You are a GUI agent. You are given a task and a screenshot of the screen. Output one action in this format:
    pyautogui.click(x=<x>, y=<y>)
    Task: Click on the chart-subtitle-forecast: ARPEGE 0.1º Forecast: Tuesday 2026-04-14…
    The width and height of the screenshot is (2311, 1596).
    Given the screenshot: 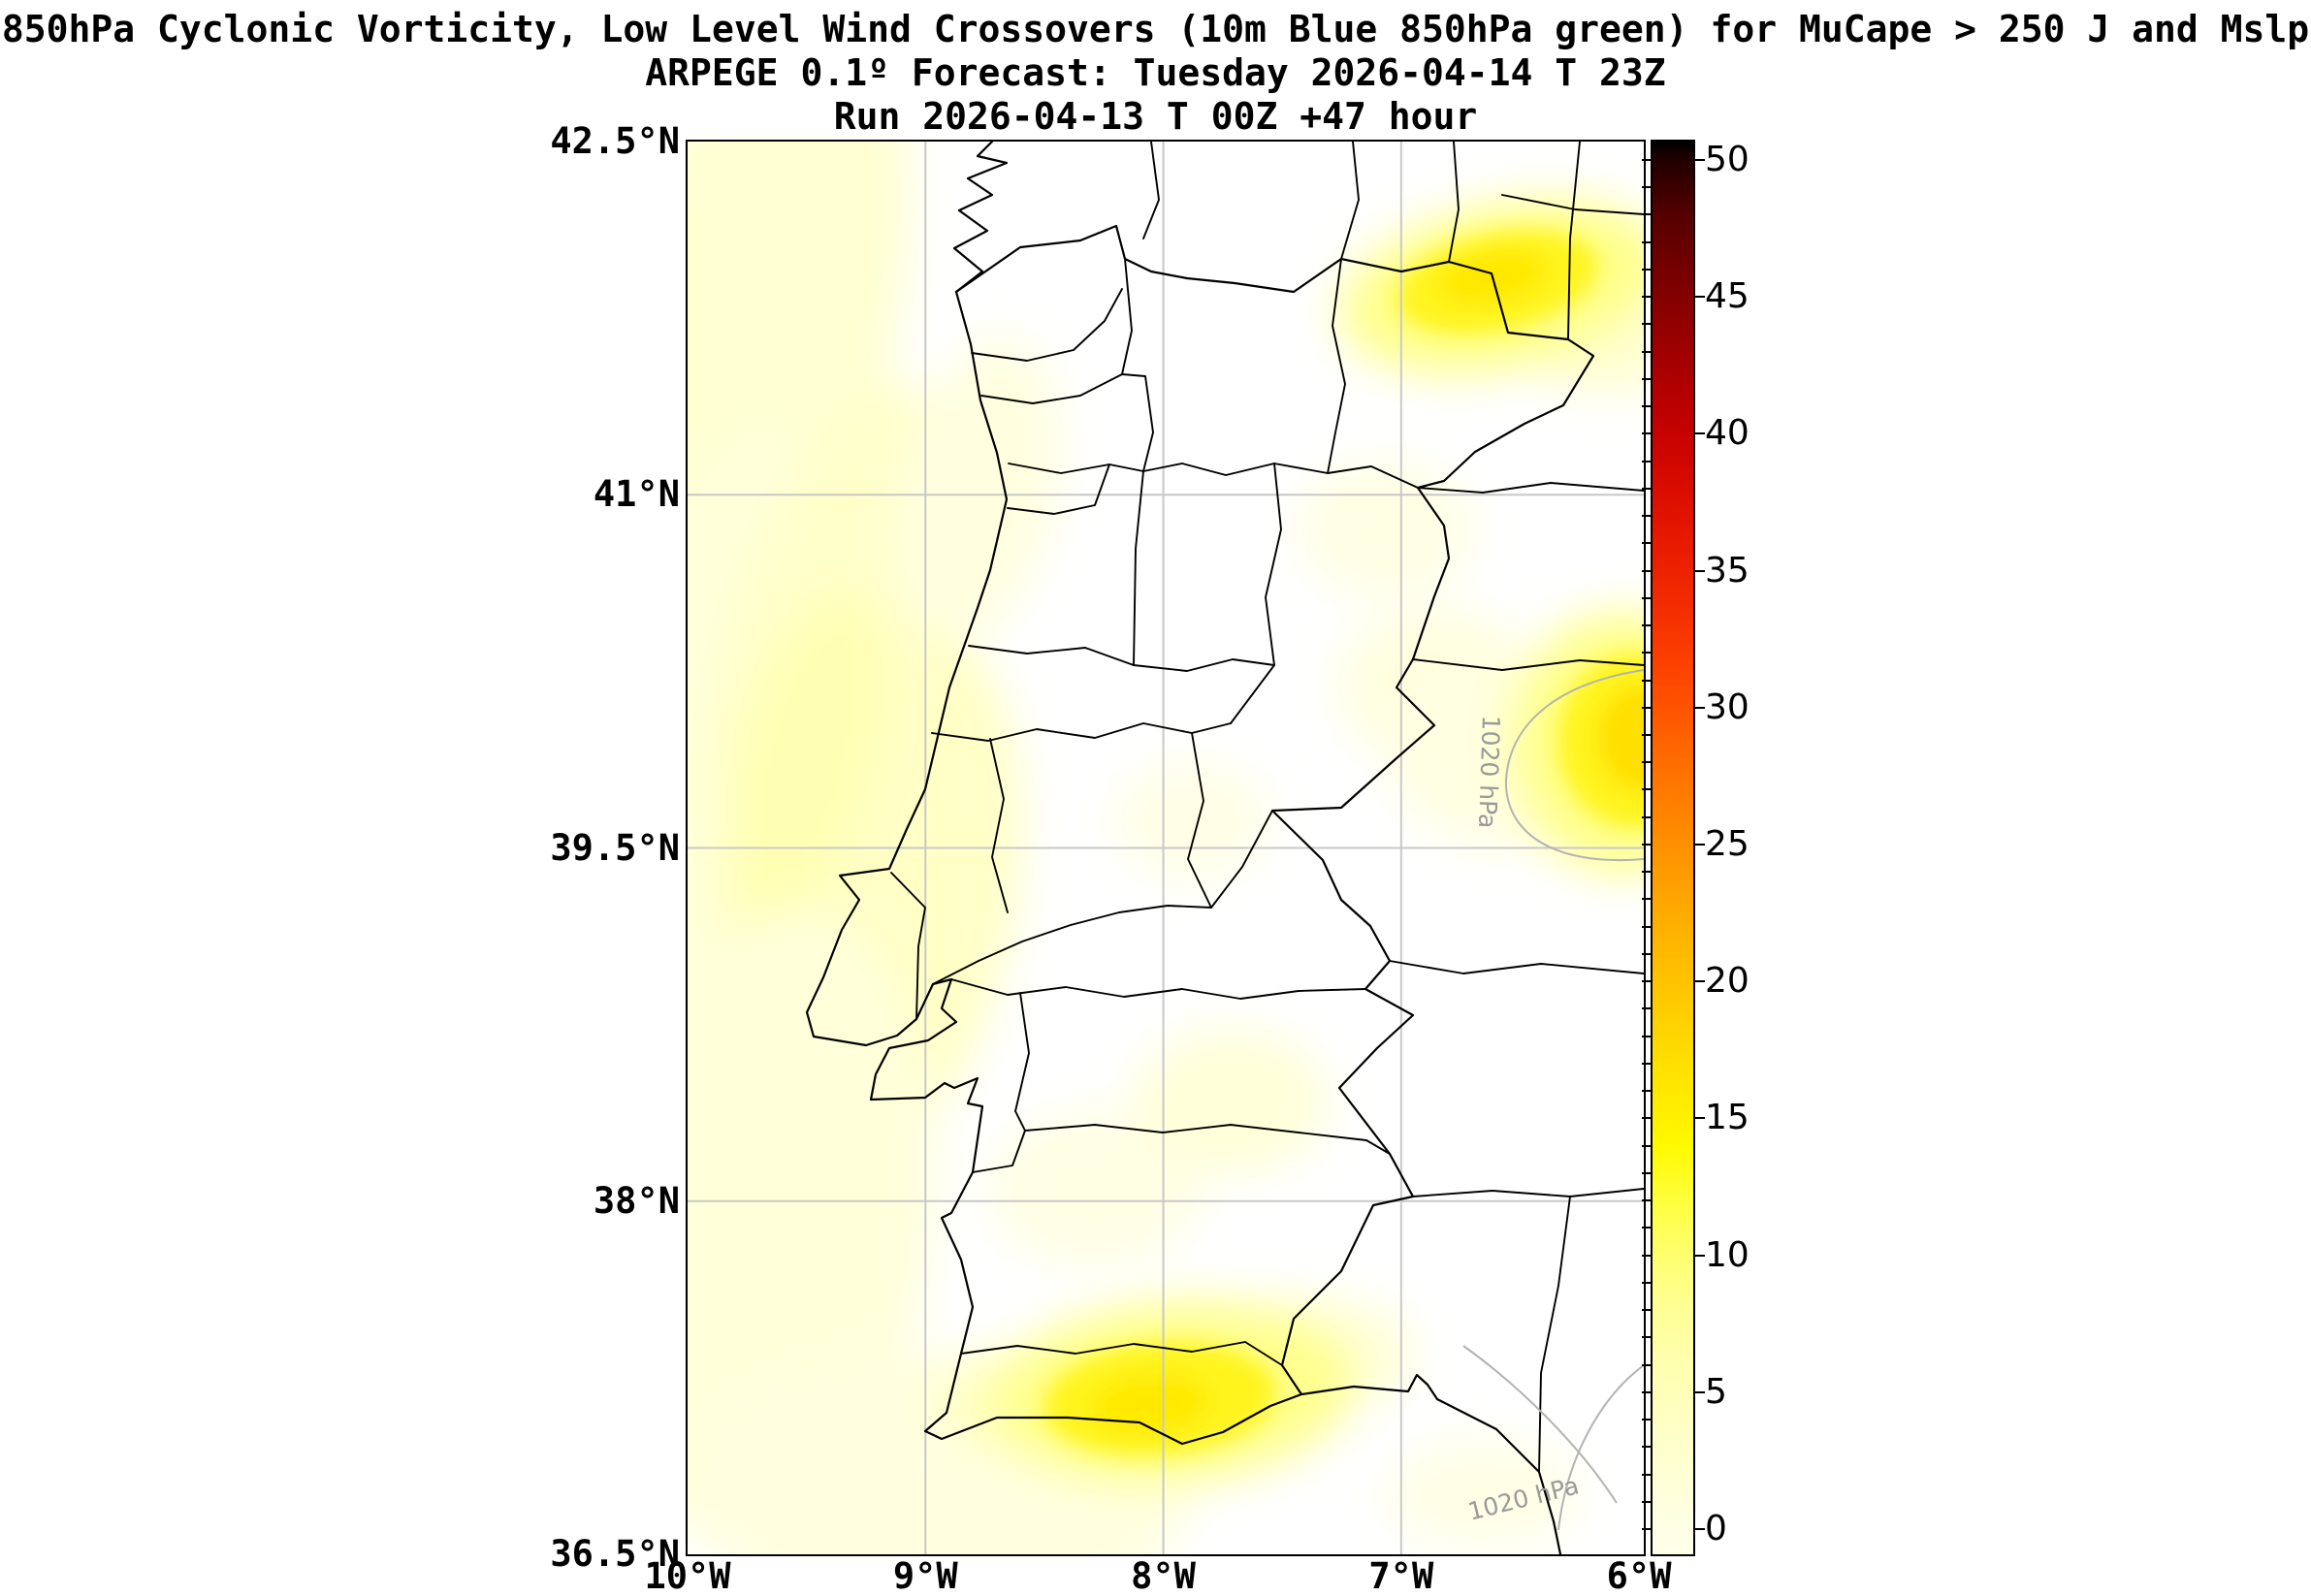 What is the action you would take?
    pyautogui.click(x=1155, y=72)
    